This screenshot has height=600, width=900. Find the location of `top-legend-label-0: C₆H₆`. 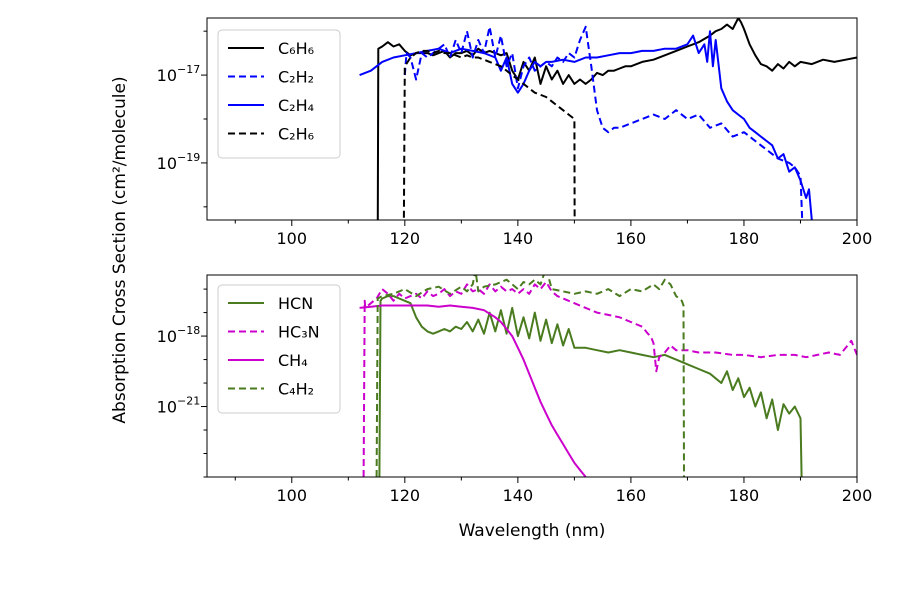

top-legend-label-0: C₆H₆ is located at coordinates (296, 48).